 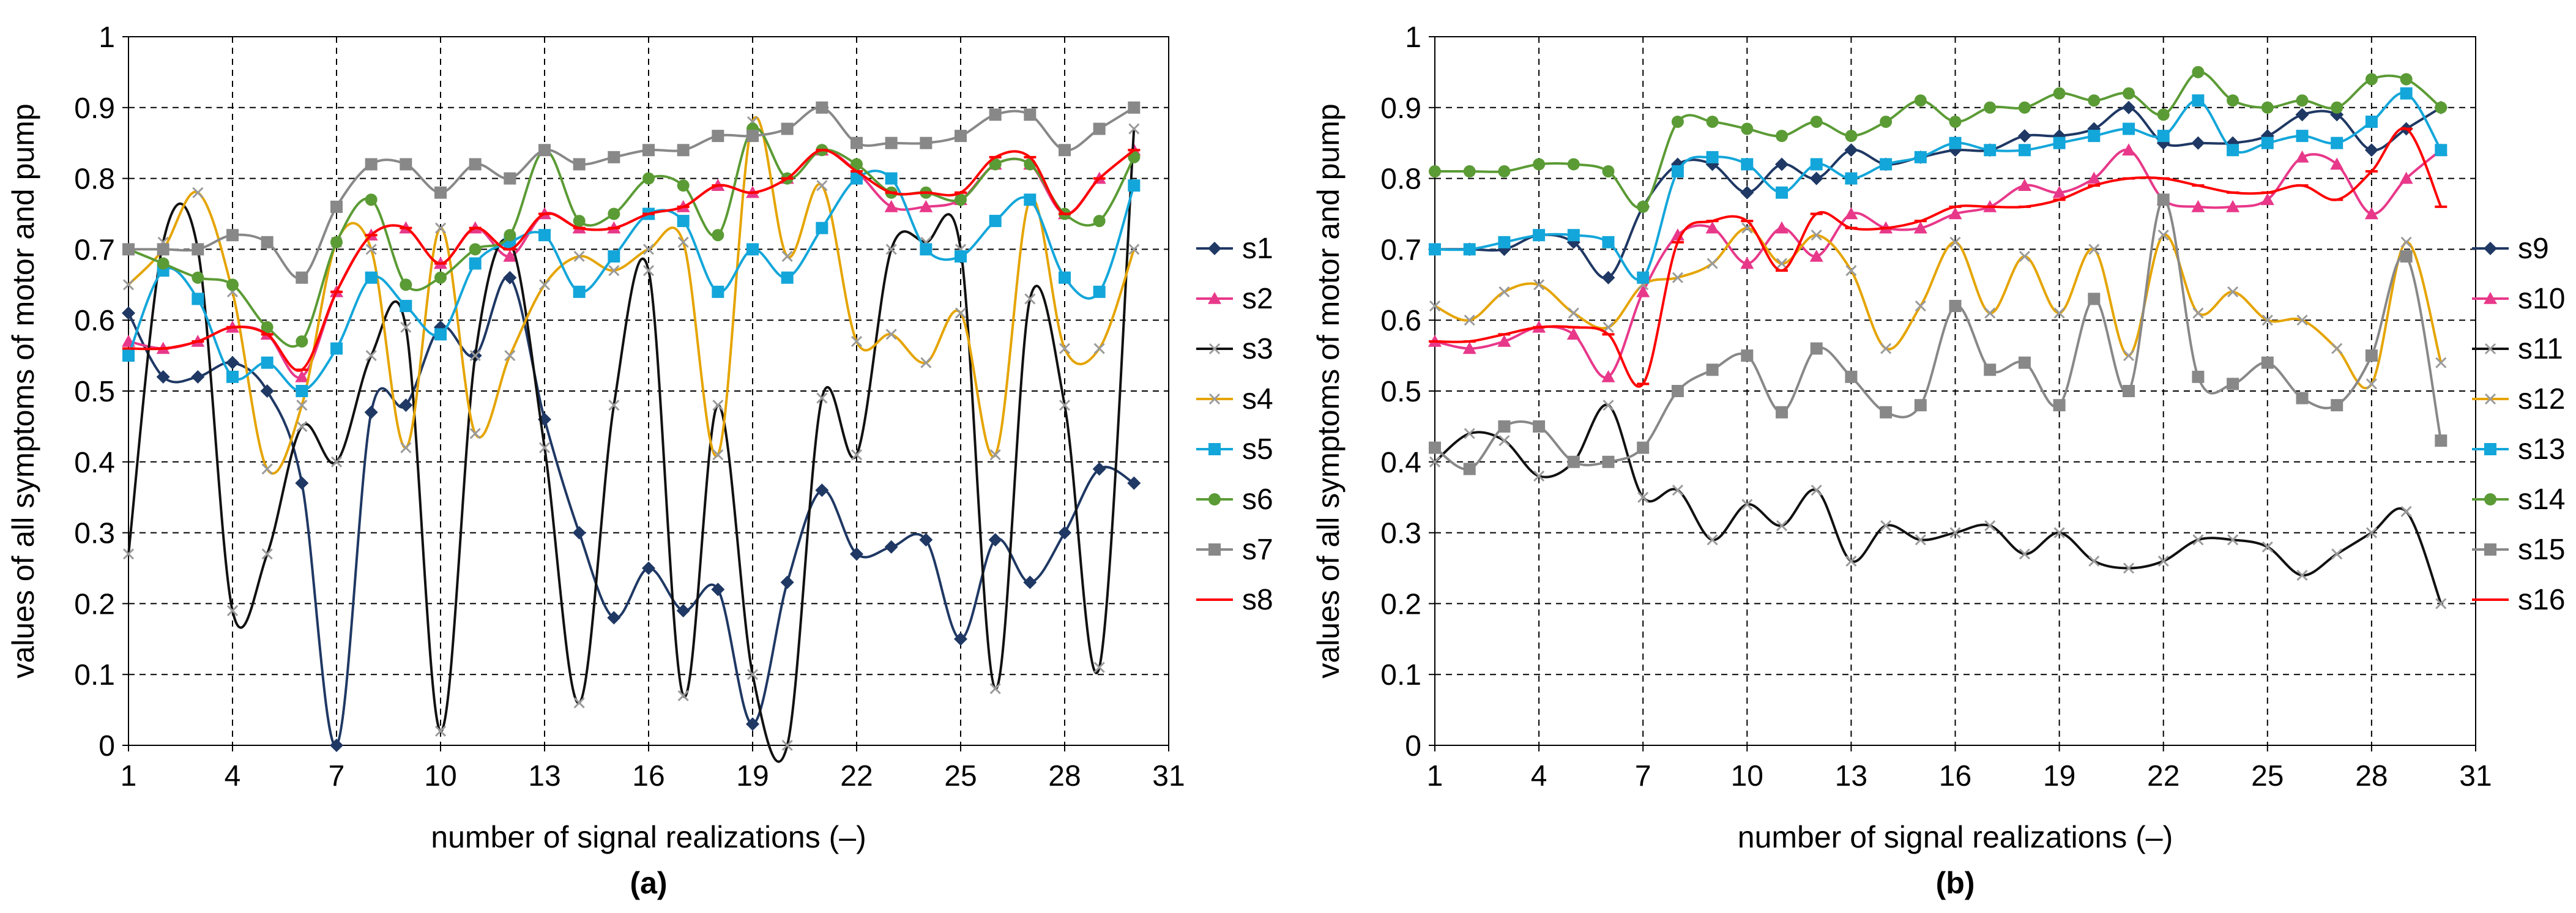 I want to click on legend-label: s6, so click(x=1257, y=500).